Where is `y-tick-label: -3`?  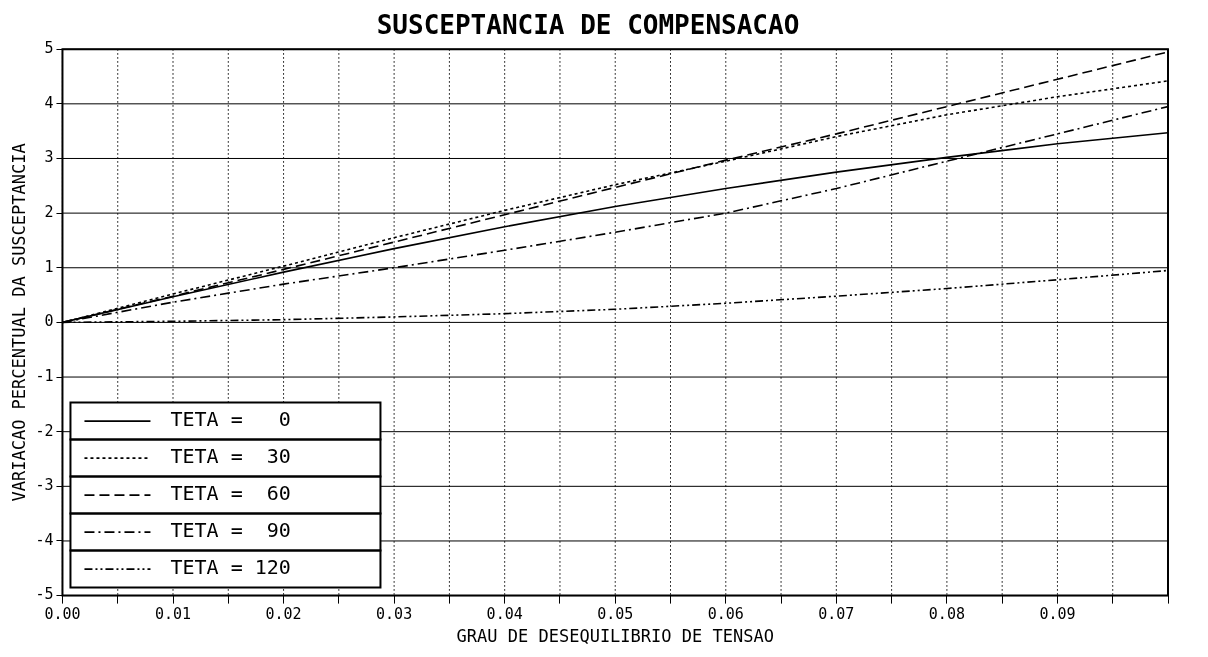 y-tick-label: -3 is located at coordinates (44, 485).